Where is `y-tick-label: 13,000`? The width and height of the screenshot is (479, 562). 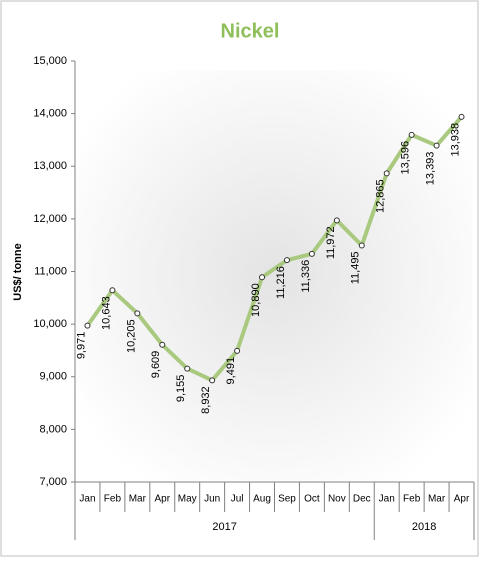
y-tick-label: 13,000 is located at coordinates (50, 166).